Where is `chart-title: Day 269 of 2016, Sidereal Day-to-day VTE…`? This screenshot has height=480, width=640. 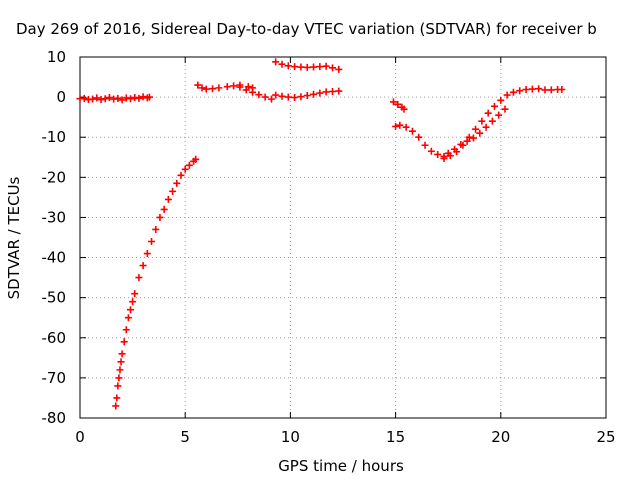
chart-title: Day 269 of 2016, Sidereal Day-to-day VTE… is located at coordinates (306, 29).